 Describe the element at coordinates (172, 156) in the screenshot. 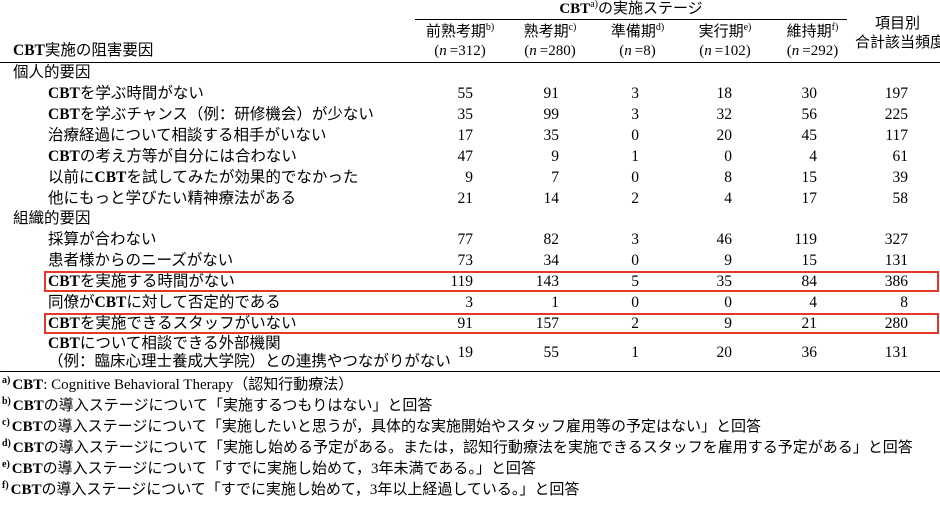

I see `row-label: CBTの考え方等が自分には合わない` at that location.